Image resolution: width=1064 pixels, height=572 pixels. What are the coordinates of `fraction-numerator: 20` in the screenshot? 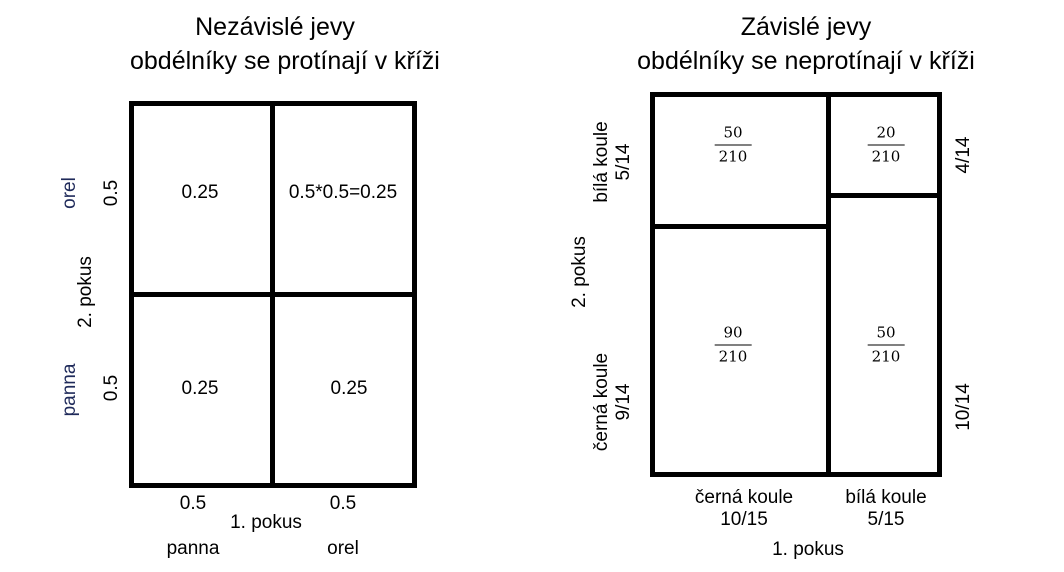 It's located at (886, 135).